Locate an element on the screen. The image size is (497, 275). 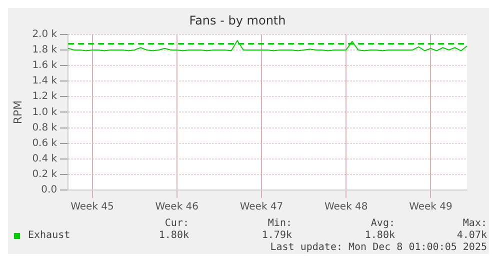
x-tick-label: Week 46 is located at coordinates (177, 207).